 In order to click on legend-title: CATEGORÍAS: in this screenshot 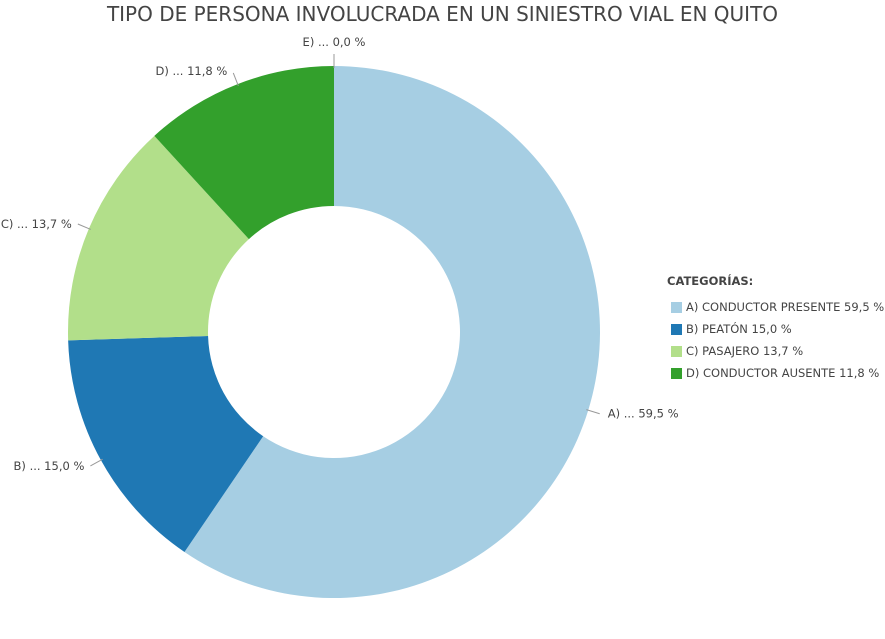, I will do `click(710, 281)`.